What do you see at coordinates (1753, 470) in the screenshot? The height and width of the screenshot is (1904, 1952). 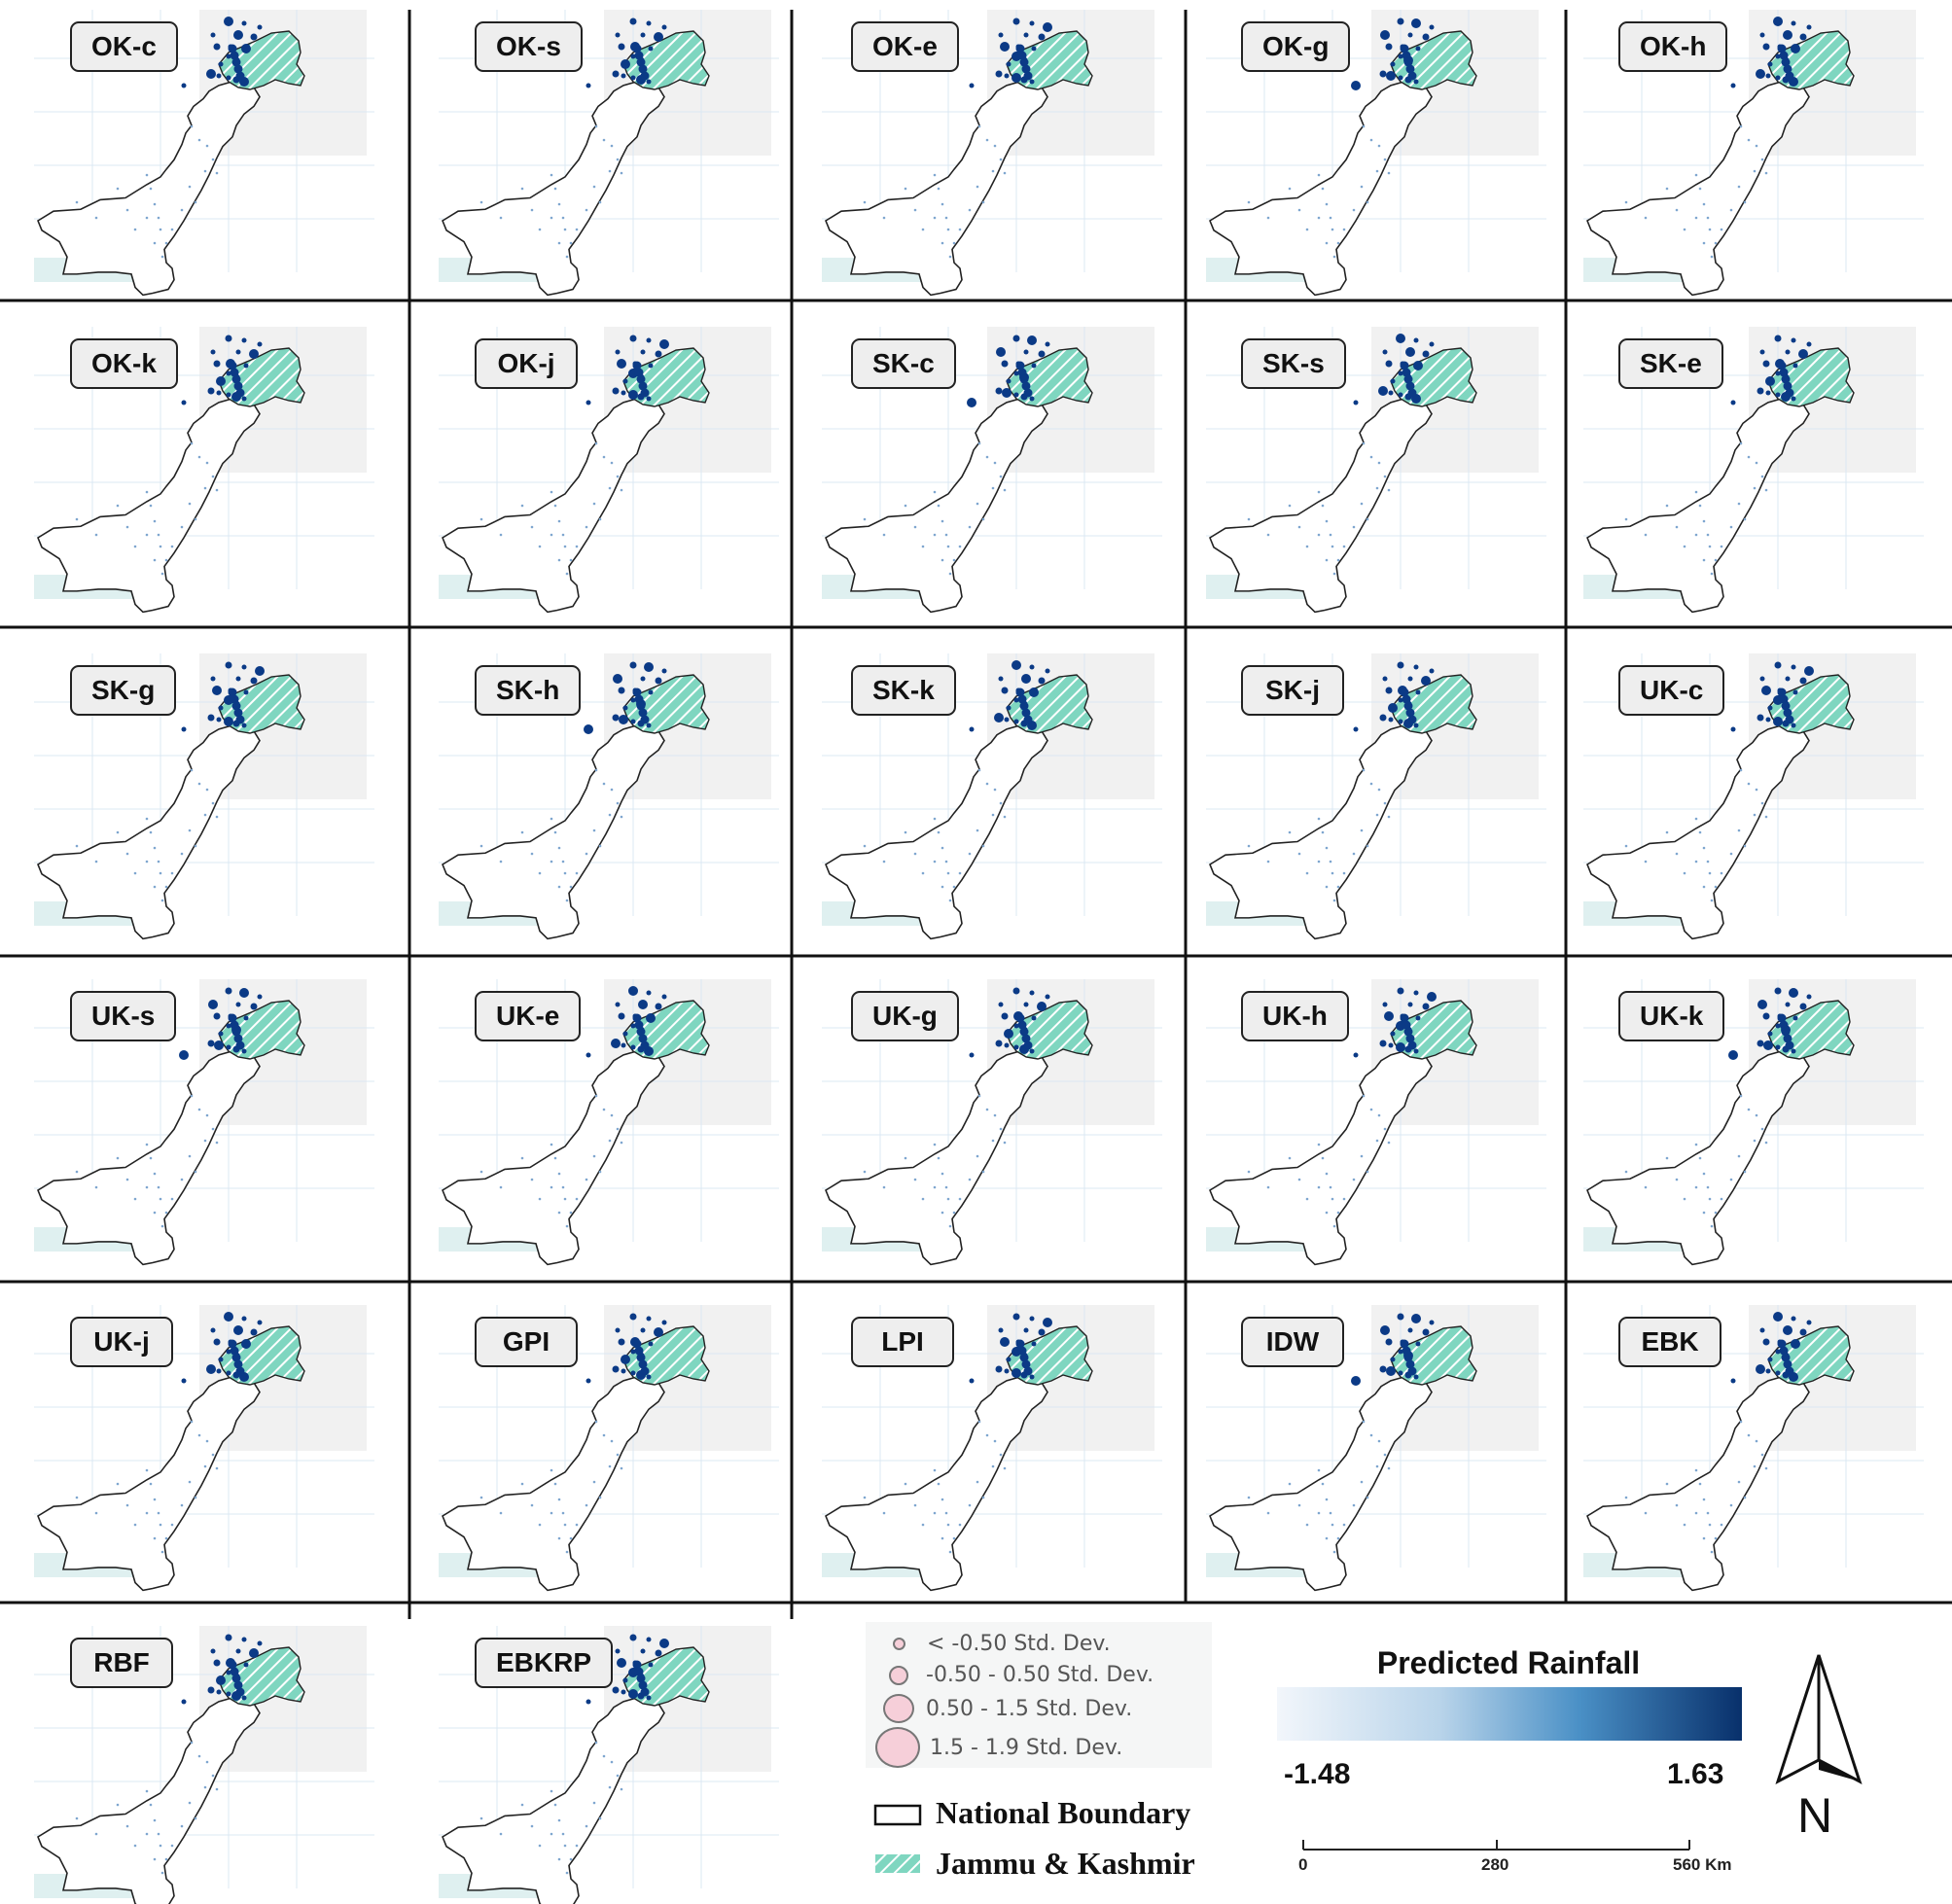 I see `map-panel-sk-e` at bounding box center [1753, 470].